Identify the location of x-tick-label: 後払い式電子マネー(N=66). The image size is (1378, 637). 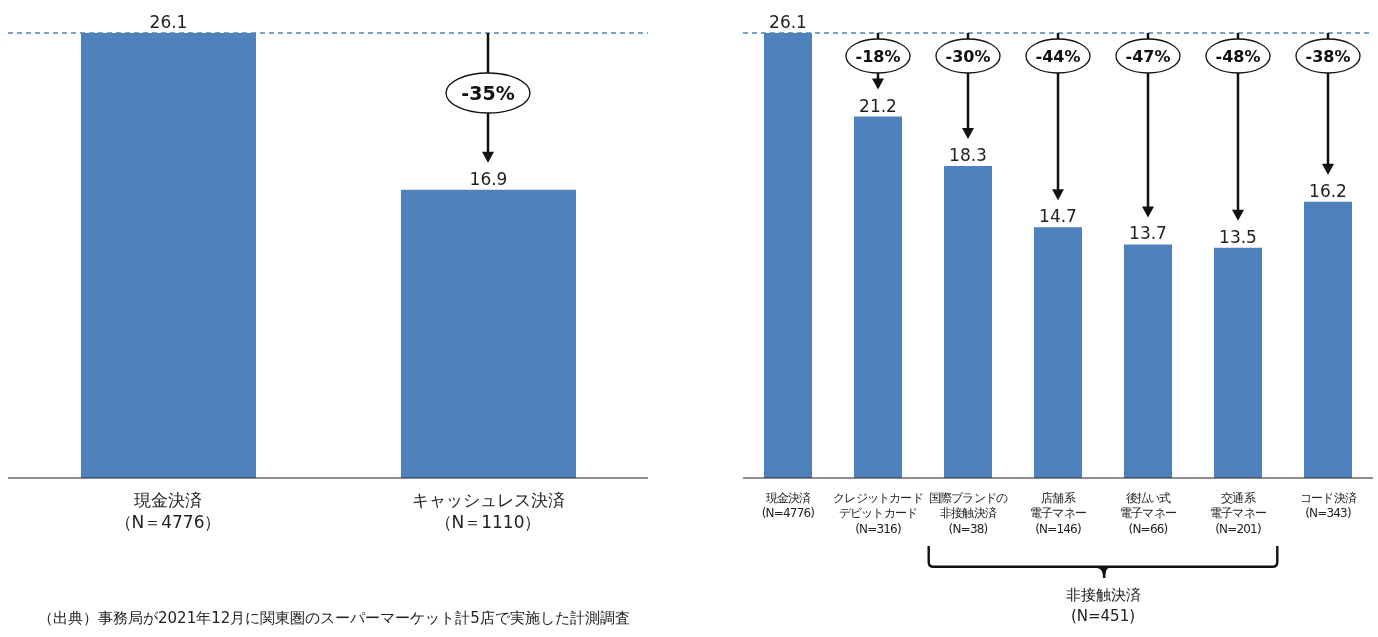
(1148, 513).